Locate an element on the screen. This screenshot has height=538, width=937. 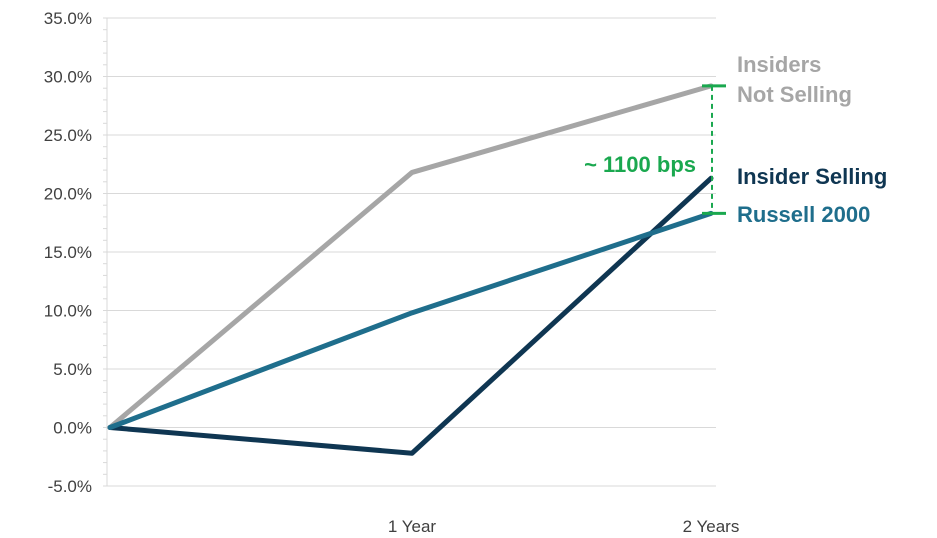
y-tick-label: 25.0% is located at coordinates (68, 135).